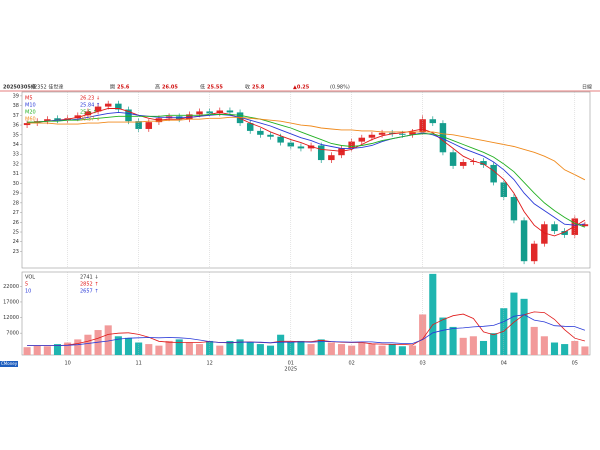 Image resolution: width=600 pixels, height=450 pixels. What do you see at coordinates (215, 88) in the screenshot?
I see `quote-value: 25.55` at bounding box center [215, 88].